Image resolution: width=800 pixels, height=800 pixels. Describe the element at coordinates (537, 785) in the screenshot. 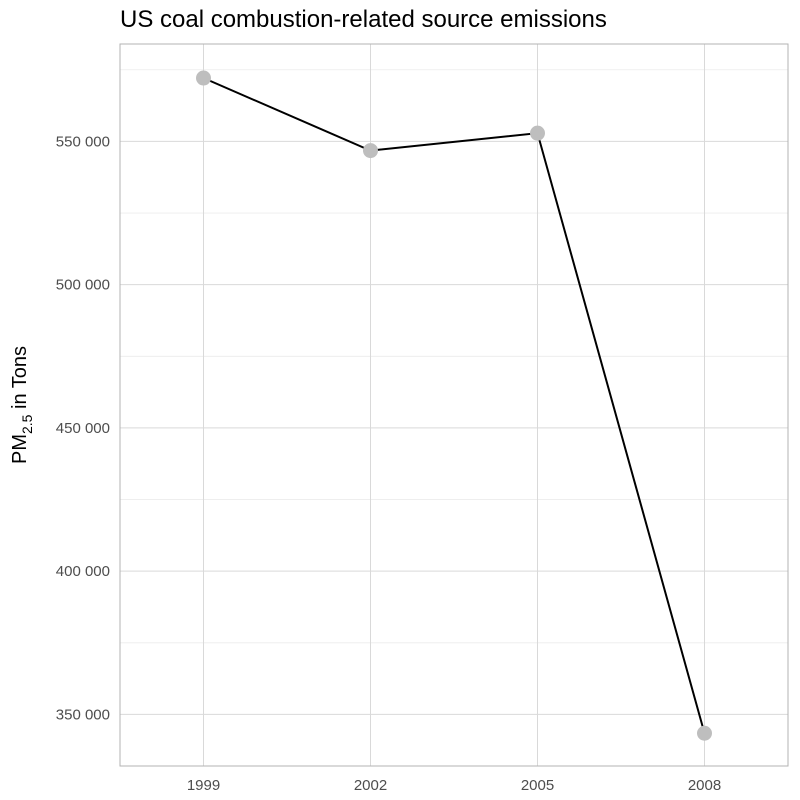

I see `x-tick-label: 2005` at that location.